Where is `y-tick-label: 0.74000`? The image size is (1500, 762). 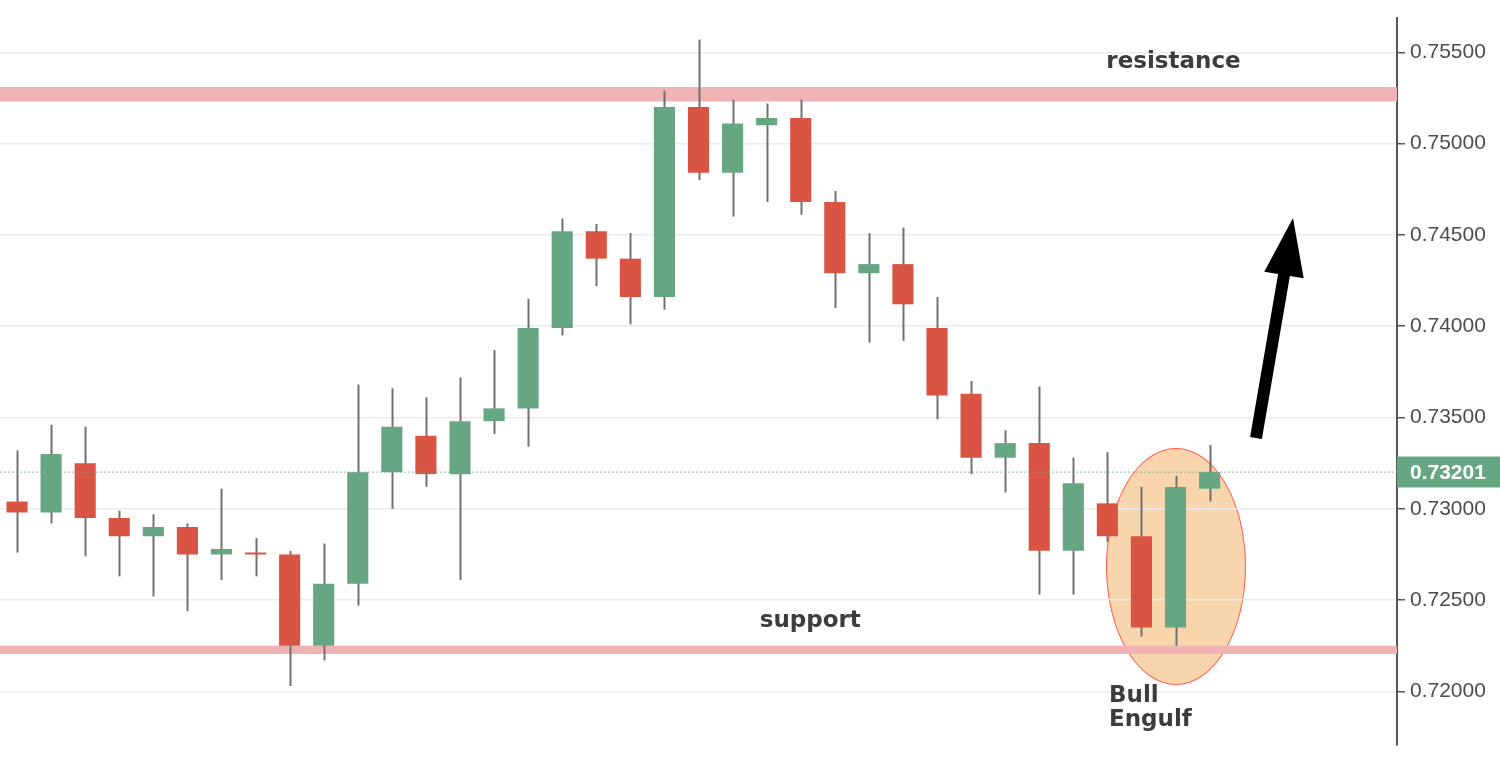
y-tick-label: 0.74000 is located at coordinates (1448, 325).